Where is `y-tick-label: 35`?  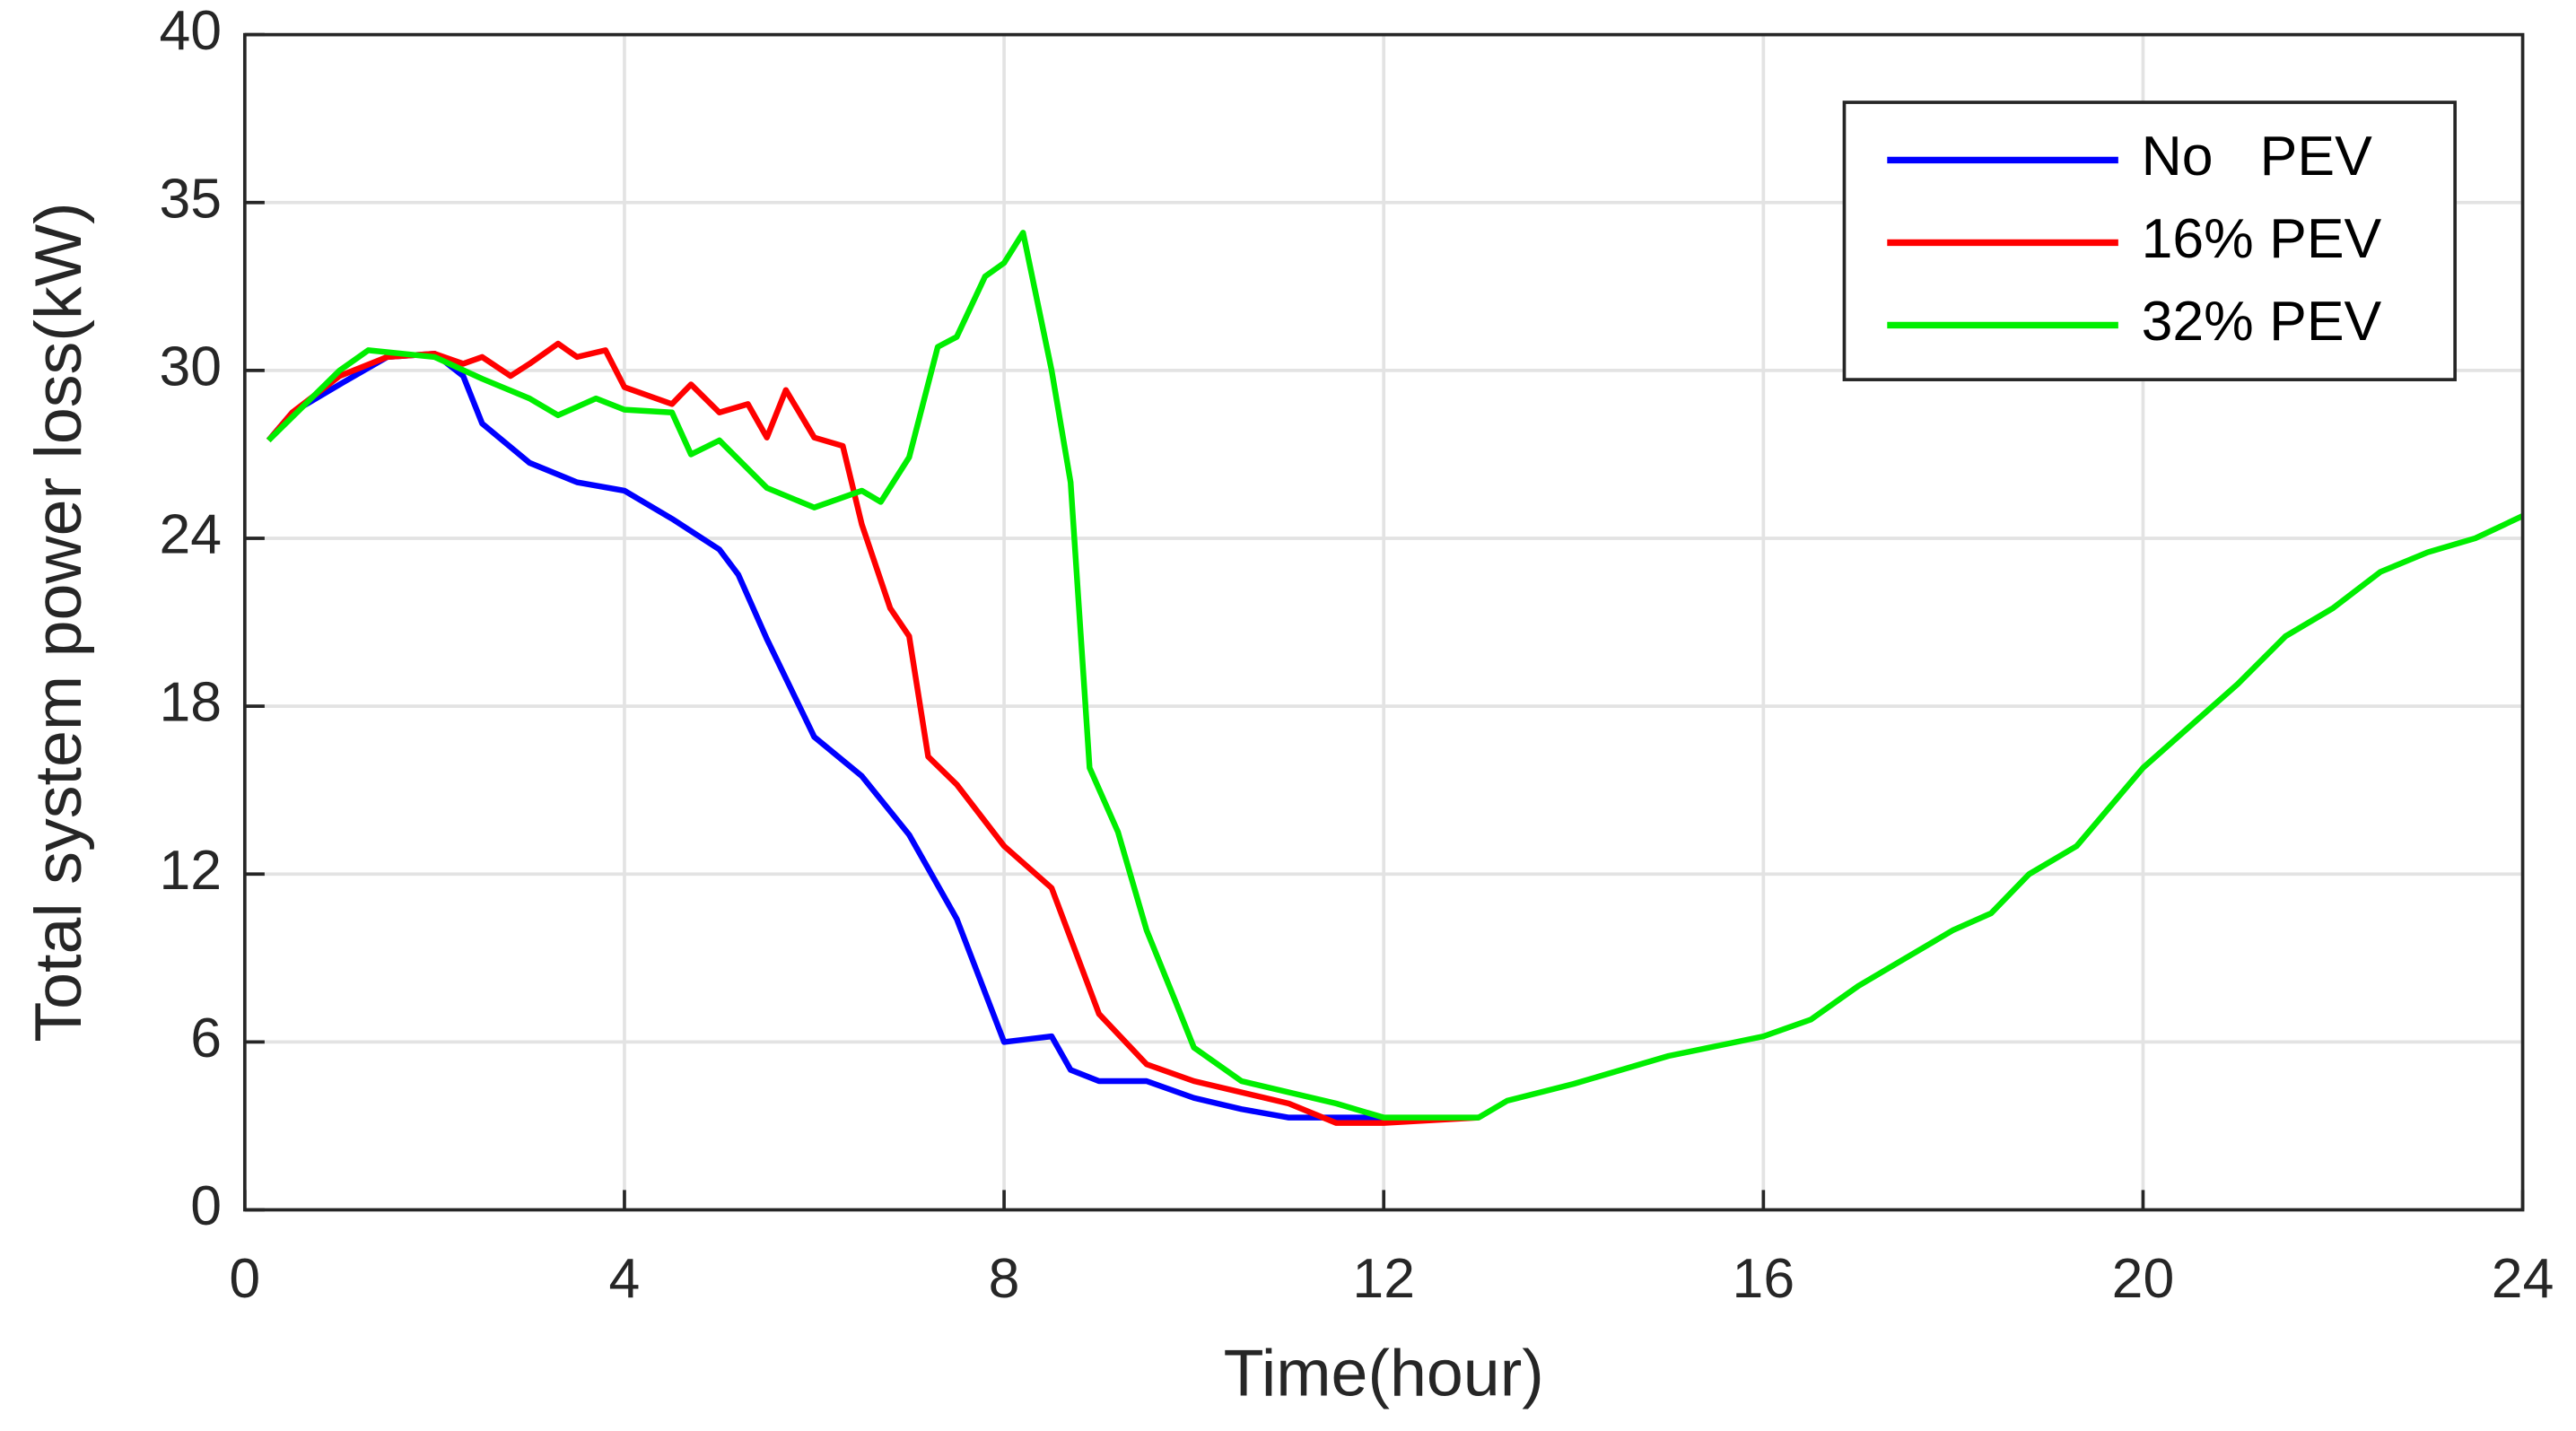 y-tick-label: 35 is located at coordinates (192, 199).